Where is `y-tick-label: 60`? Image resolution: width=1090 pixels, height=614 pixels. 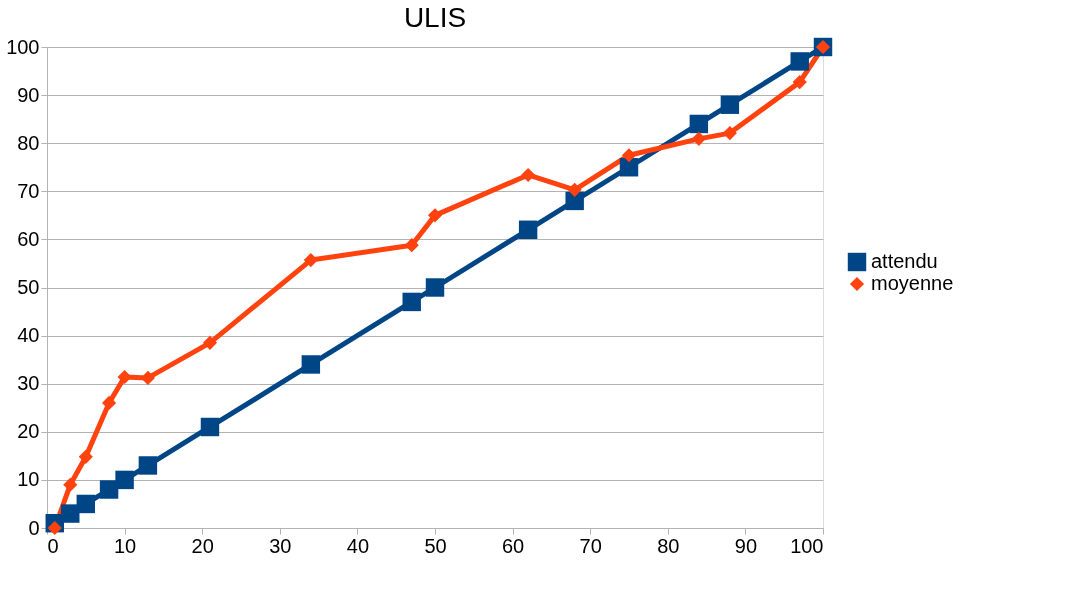
y-tick-label: 60 is located at coordinates (28, 238).